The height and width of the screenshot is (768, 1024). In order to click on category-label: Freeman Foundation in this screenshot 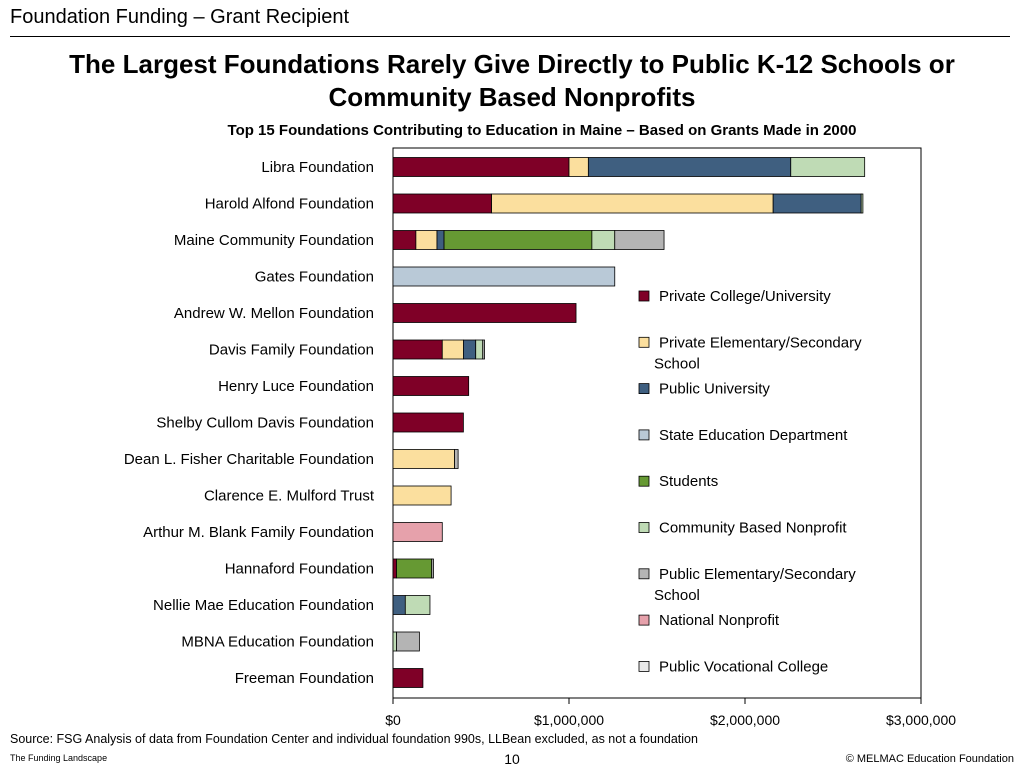, I will do `click(304, 678)`.